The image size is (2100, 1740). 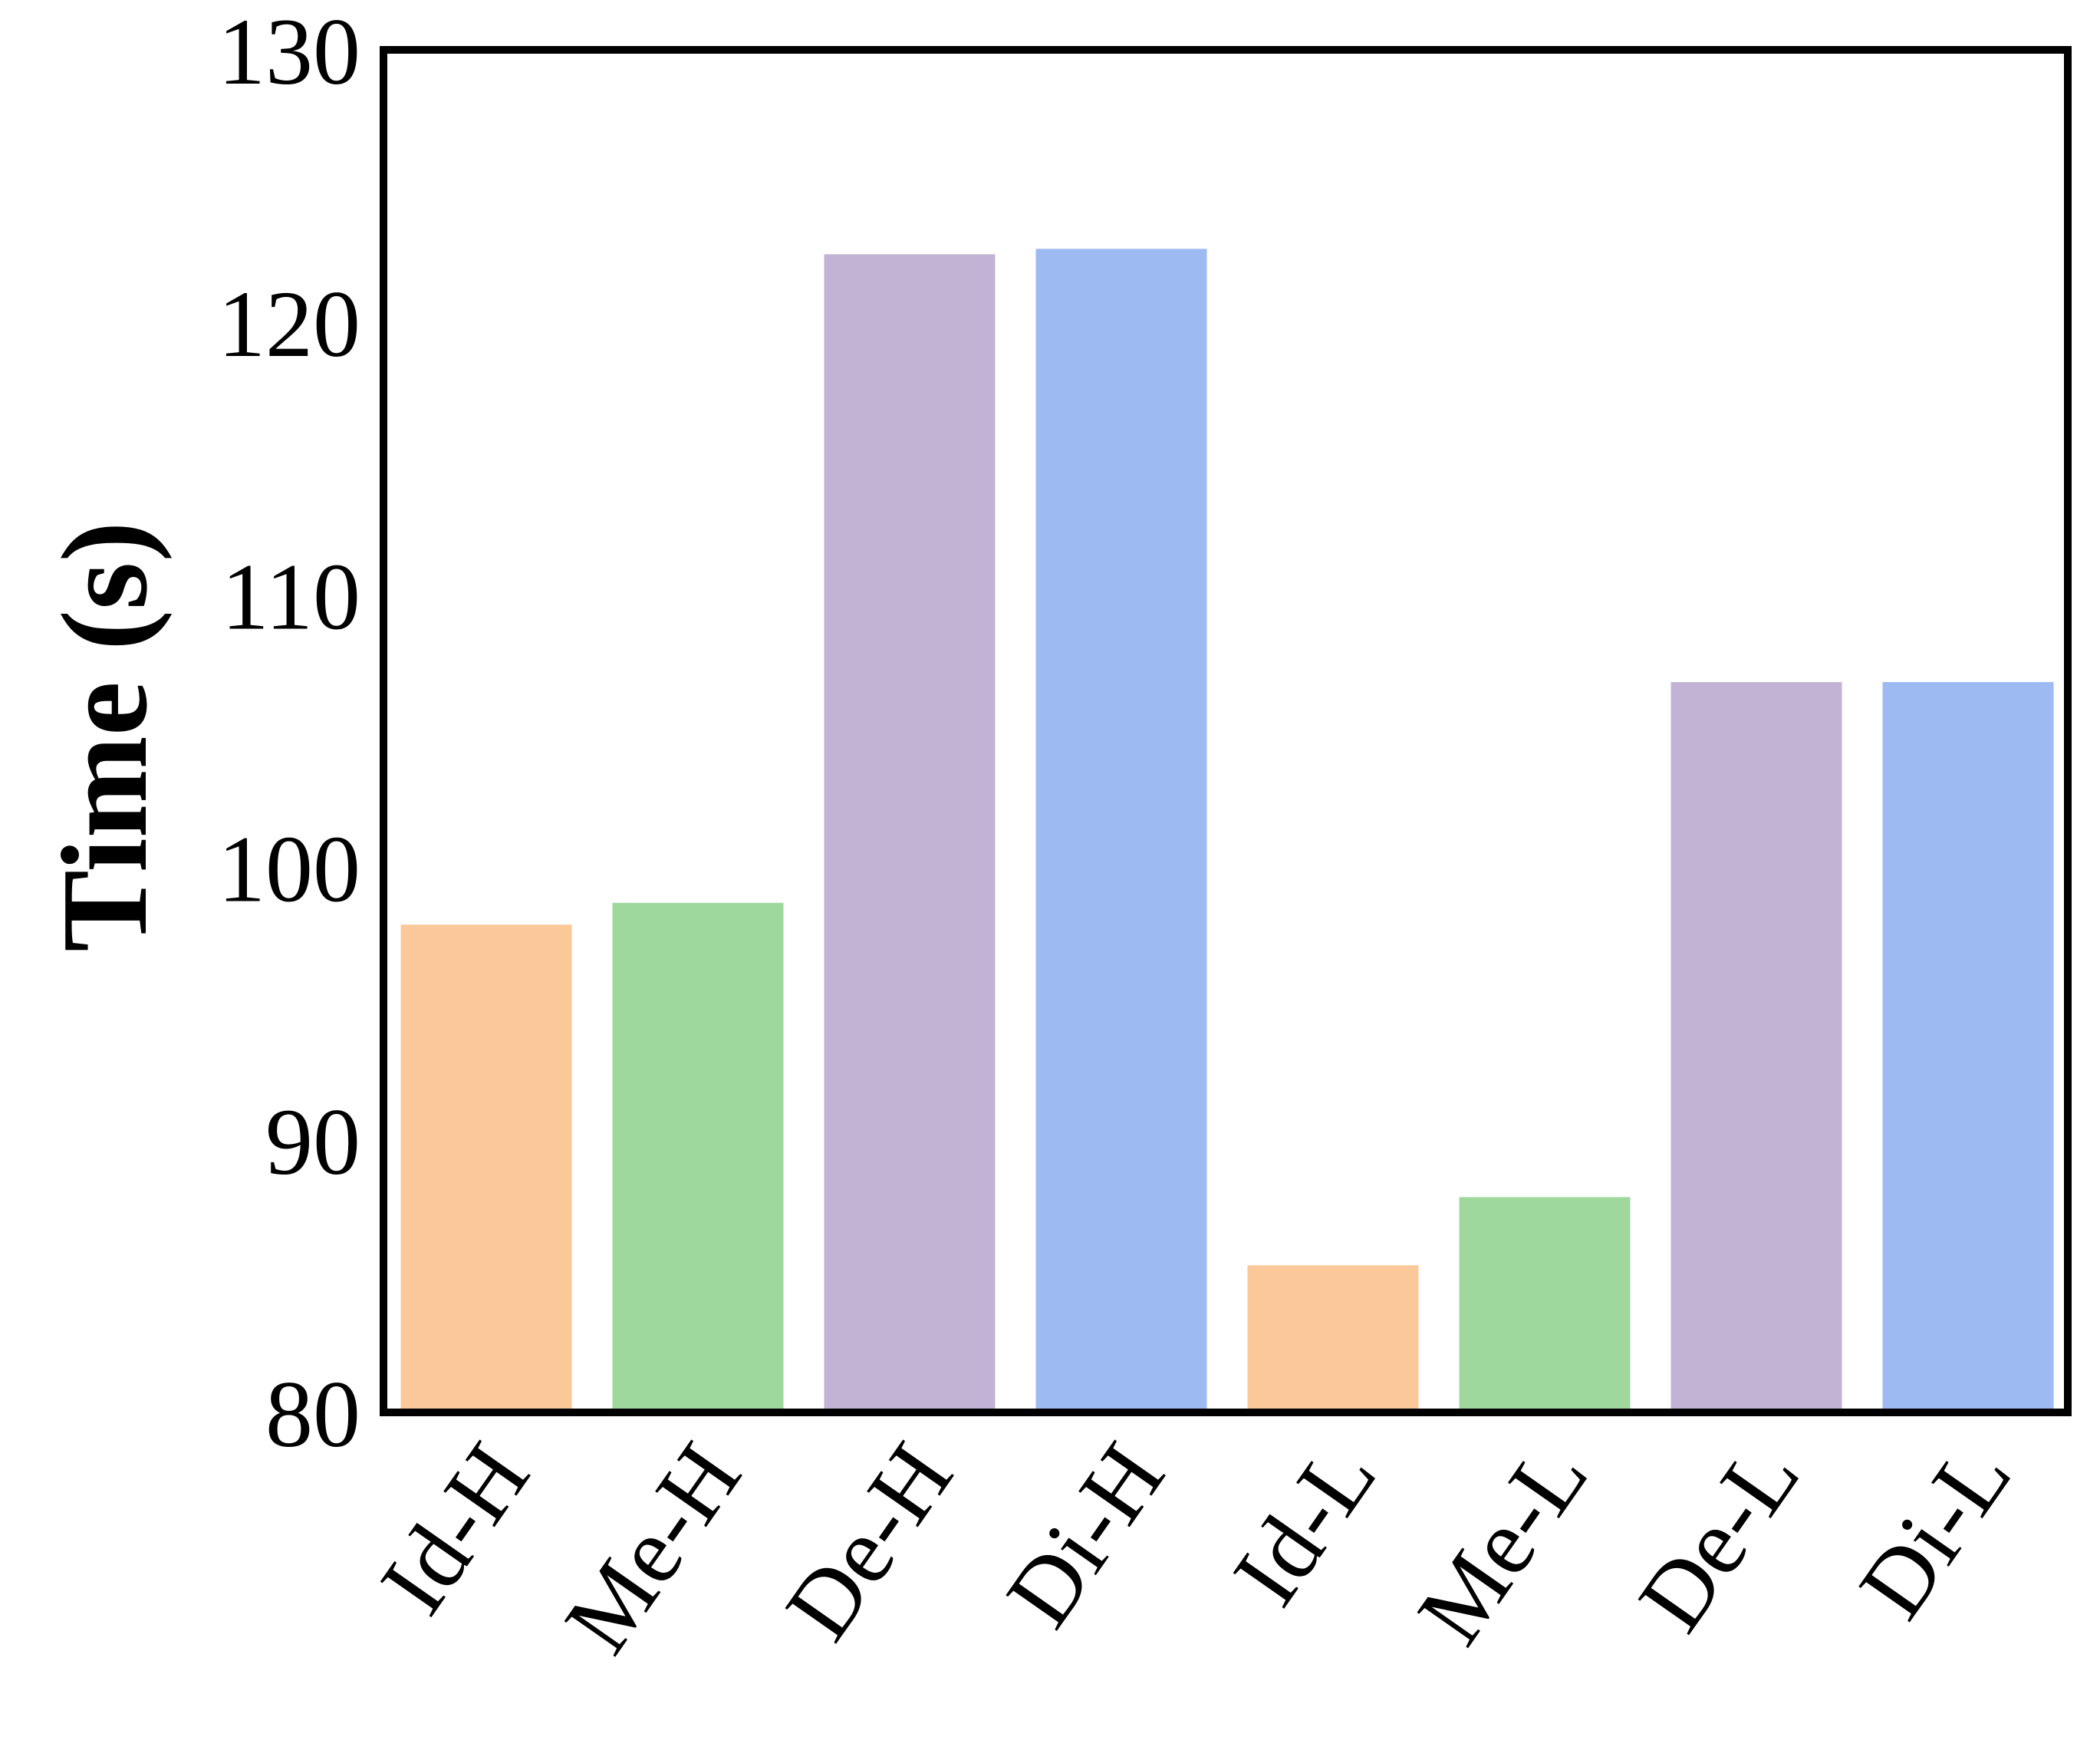 I want to click on y-tick-label: 90, so click(x=312, y=1142).